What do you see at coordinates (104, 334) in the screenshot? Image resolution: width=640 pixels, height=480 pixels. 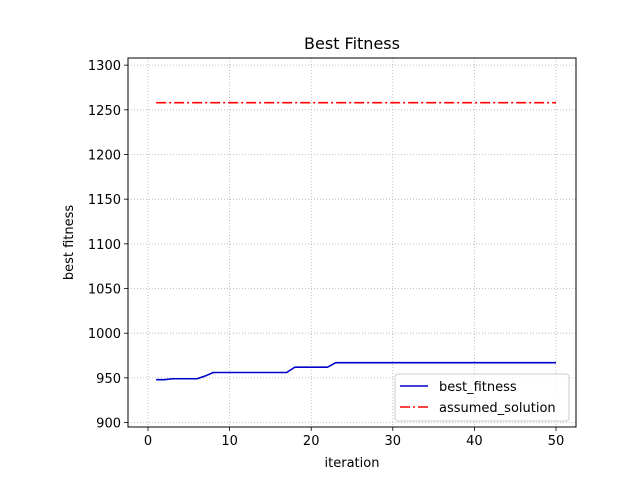 I see `y-tick-label: 1000` at bounding box center [104, 334].